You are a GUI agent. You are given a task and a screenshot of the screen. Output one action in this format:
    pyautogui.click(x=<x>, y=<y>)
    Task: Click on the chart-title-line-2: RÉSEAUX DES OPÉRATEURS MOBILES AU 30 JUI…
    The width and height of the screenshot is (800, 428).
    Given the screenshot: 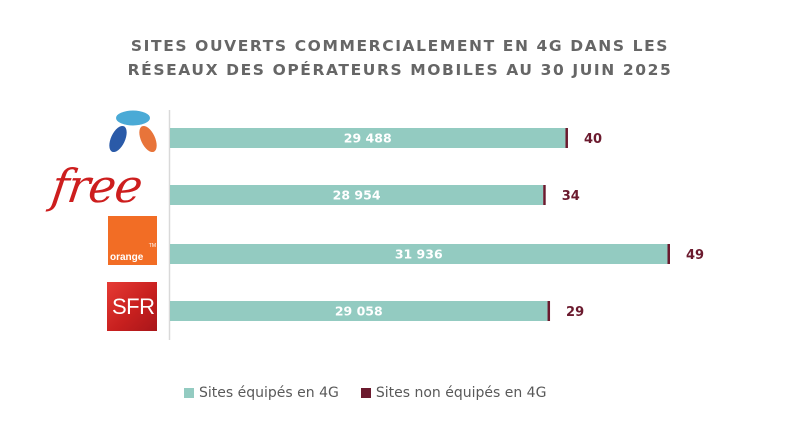 What is the action you would take?
    pyautogui.click(x=400, y=70)
    